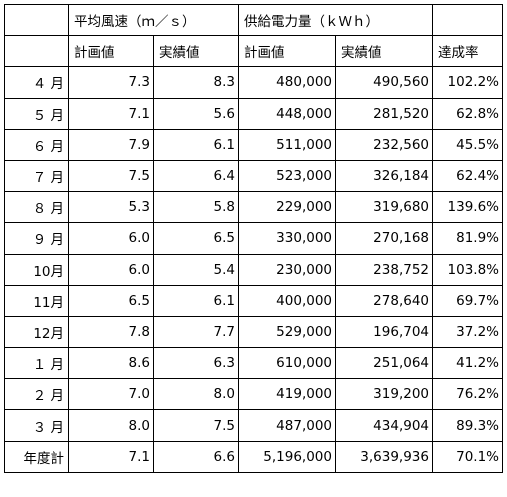  I want to click on power-actual-cell: 319,680, so click(384, 207).